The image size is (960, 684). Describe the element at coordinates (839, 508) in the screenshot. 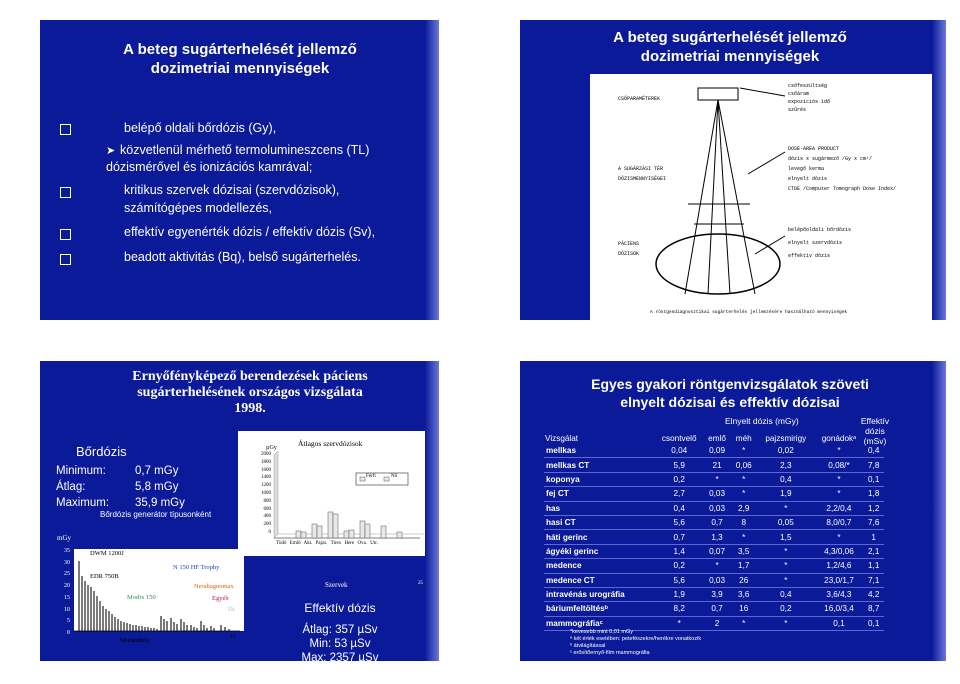

I see `dose-value-cell: 2,2/0,4` at that location.